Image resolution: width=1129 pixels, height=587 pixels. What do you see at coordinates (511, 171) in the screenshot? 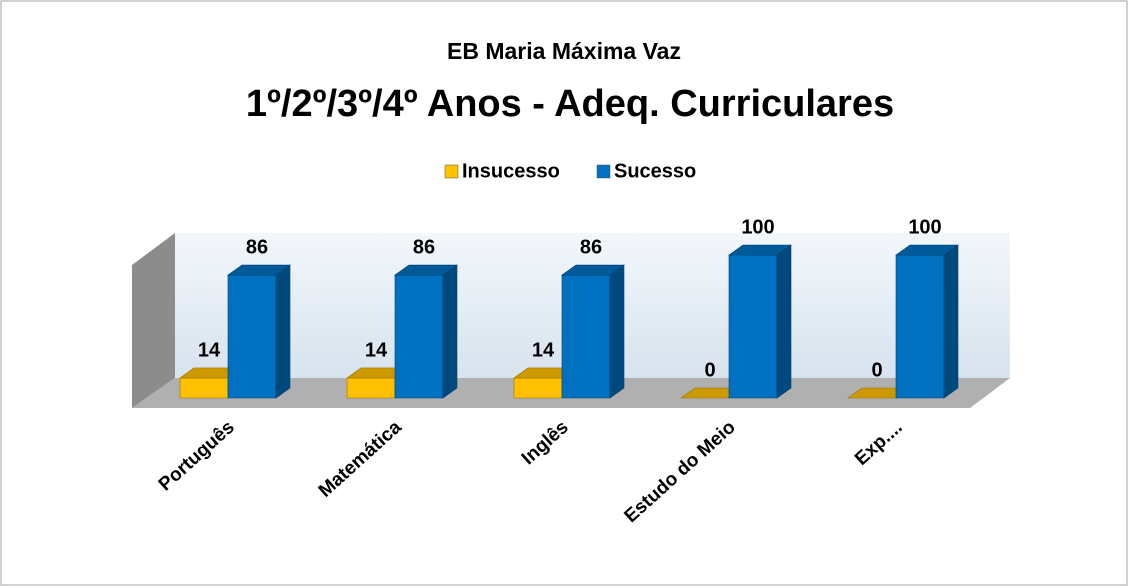
I see `legend-label: Insucesso` at bounding box center [511, 171].